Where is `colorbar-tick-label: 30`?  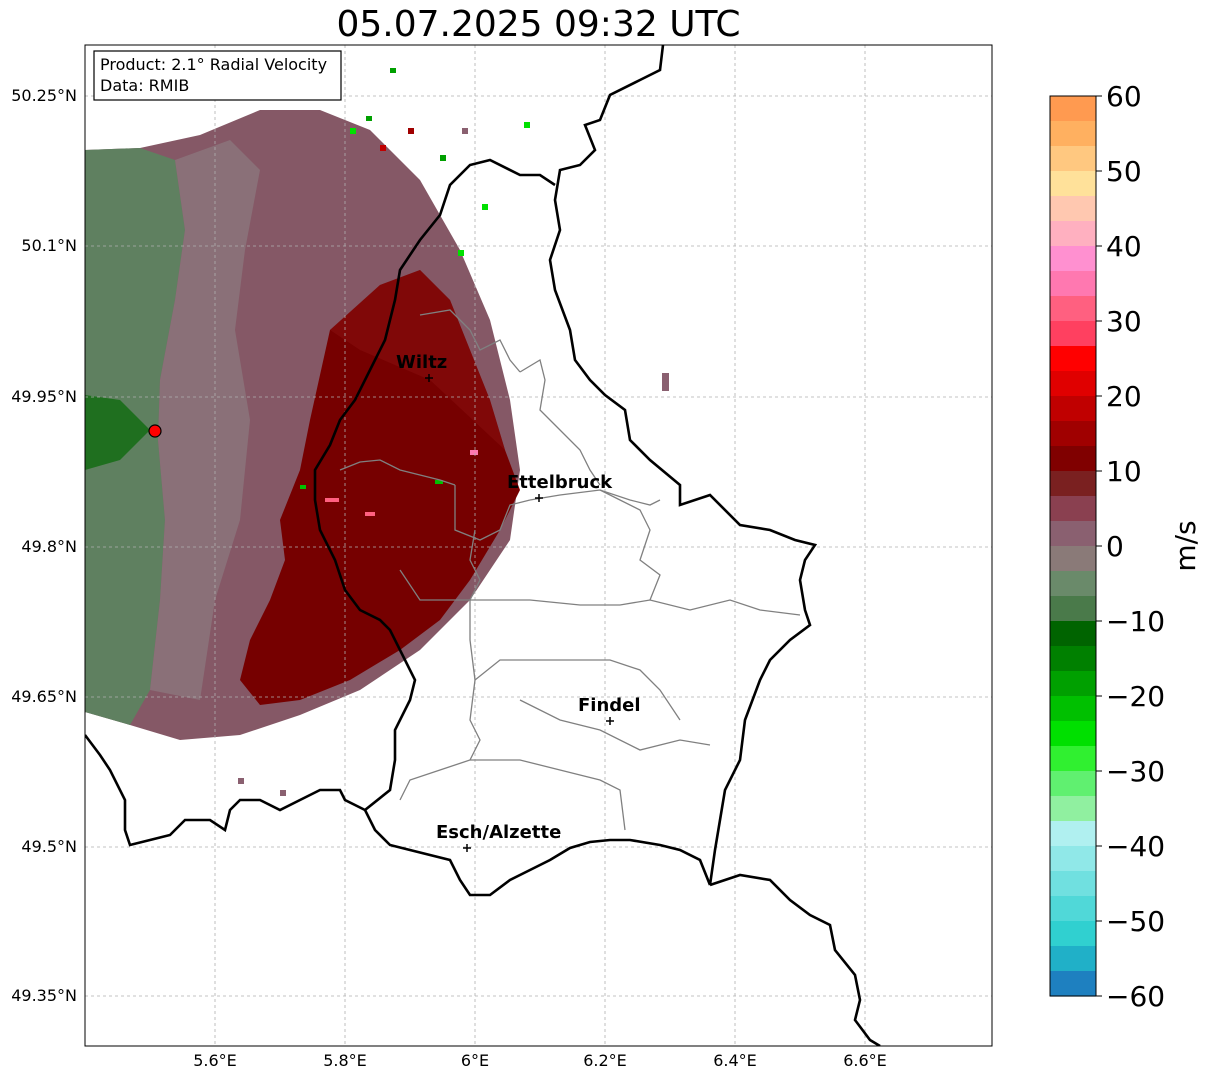 colorbar-tick-label: 30 is located at coordinates (1124, 321).